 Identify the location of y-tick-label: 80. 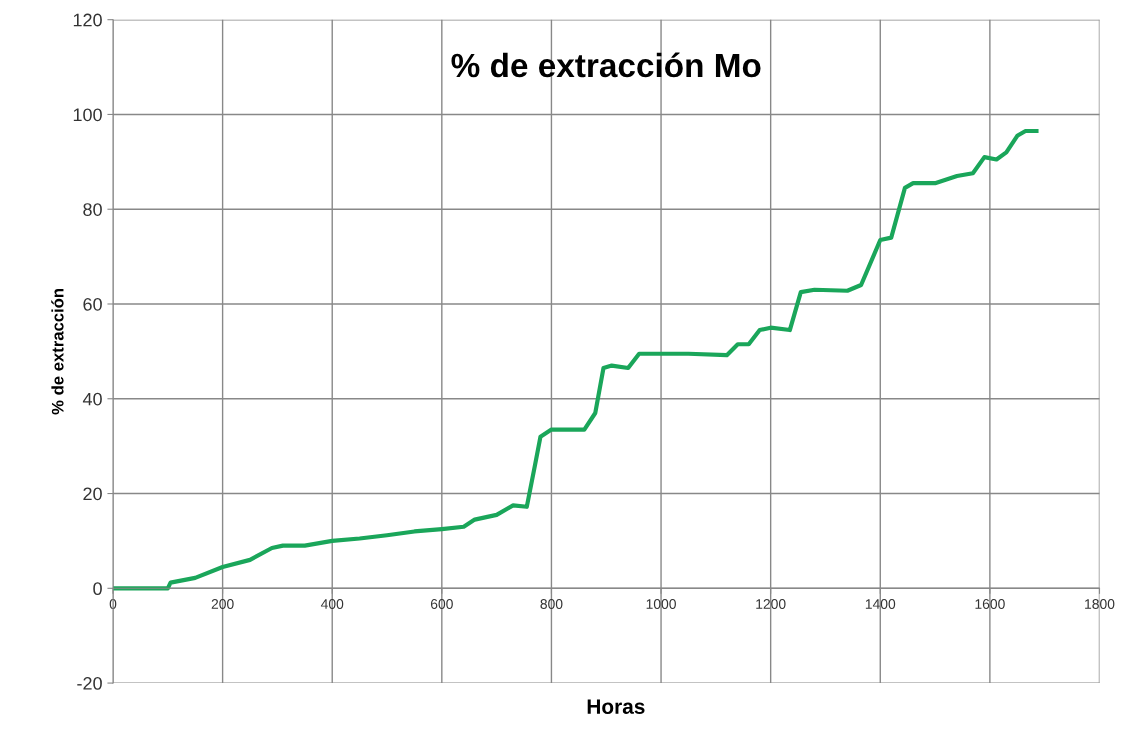
(92, 209).